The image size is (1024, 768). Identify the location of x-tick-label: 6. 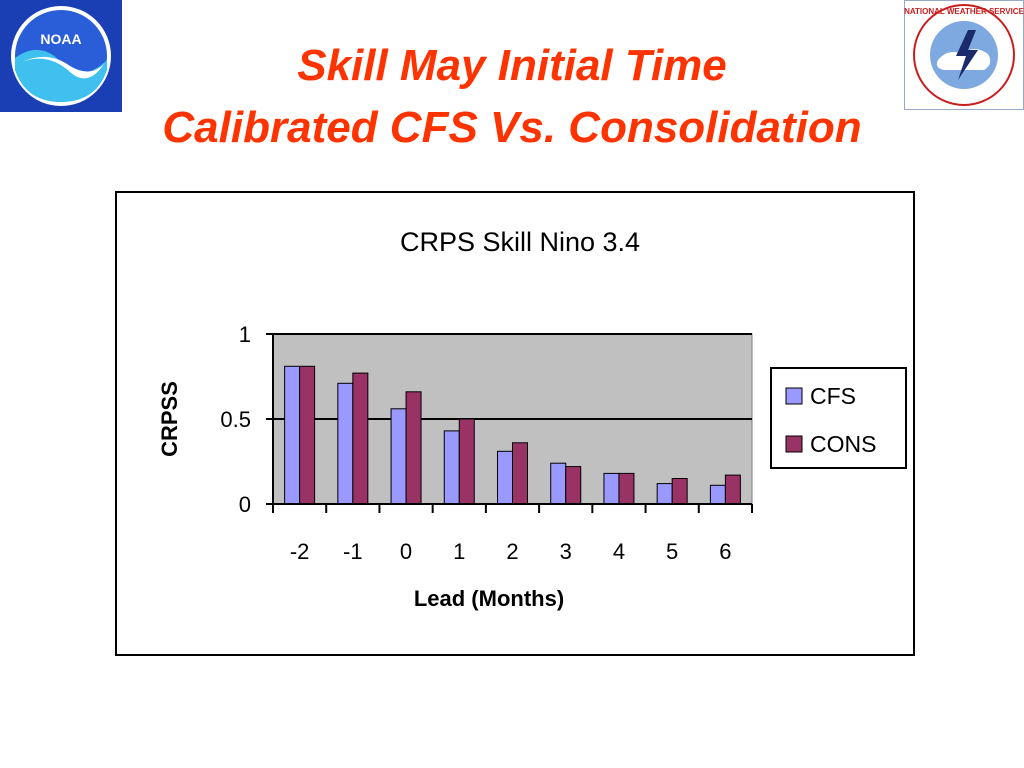
(725, 551).